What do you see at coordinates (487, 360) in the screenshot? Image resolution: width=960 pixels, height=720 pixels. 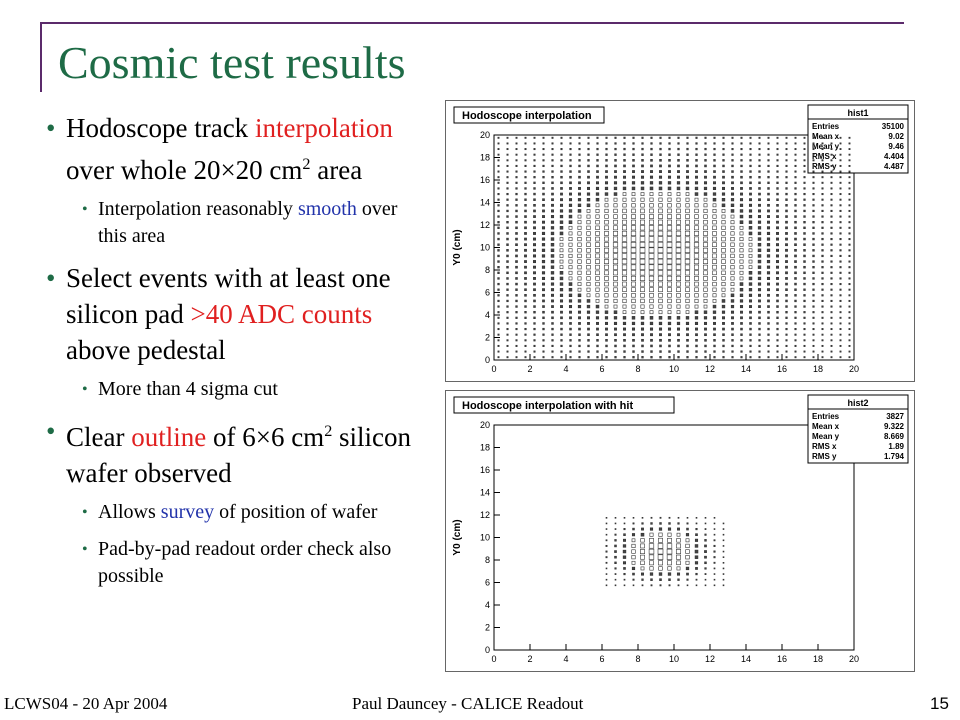 I see `y-tick-label: 0` at bounding box center [487, 360].